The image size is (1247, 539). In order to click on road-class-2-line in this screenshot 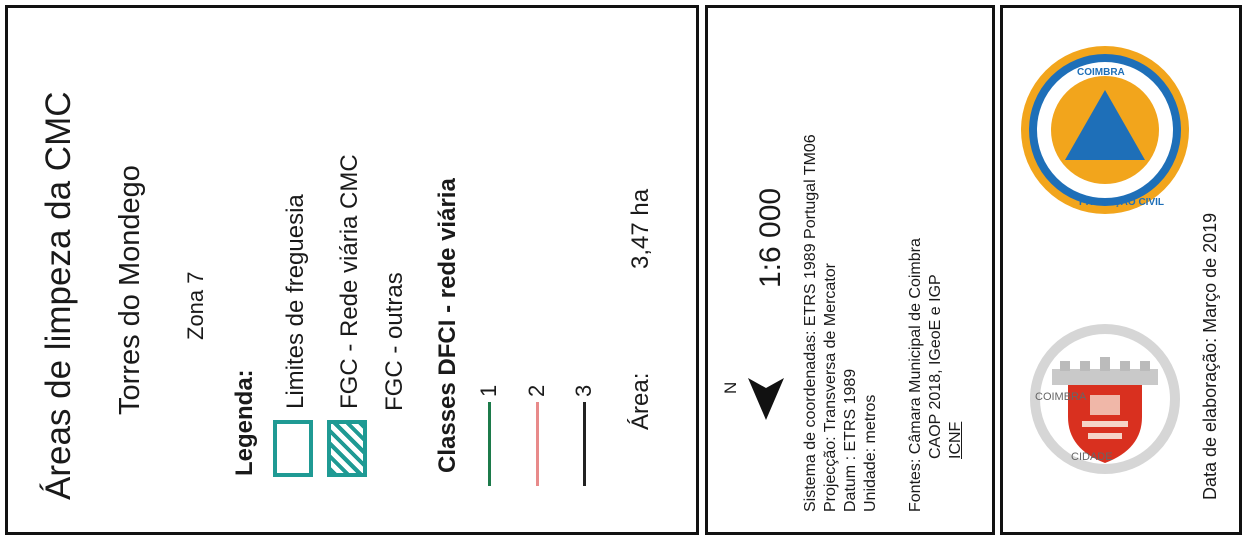, I will do `click(537, 444)`.